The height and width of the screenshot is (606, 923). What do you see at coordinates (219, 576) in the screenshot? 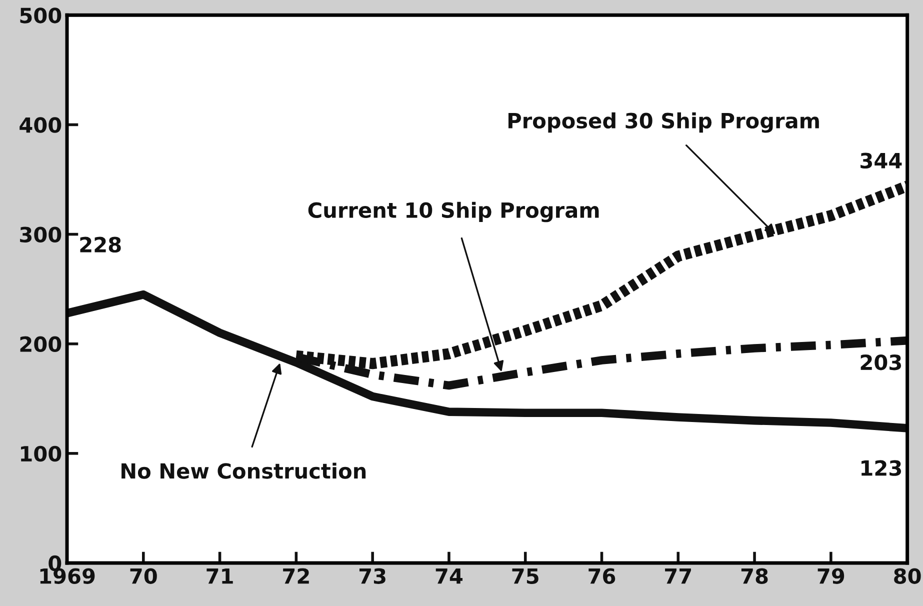
I see `x-tick-label: 71` at bounding box center [219, 576].